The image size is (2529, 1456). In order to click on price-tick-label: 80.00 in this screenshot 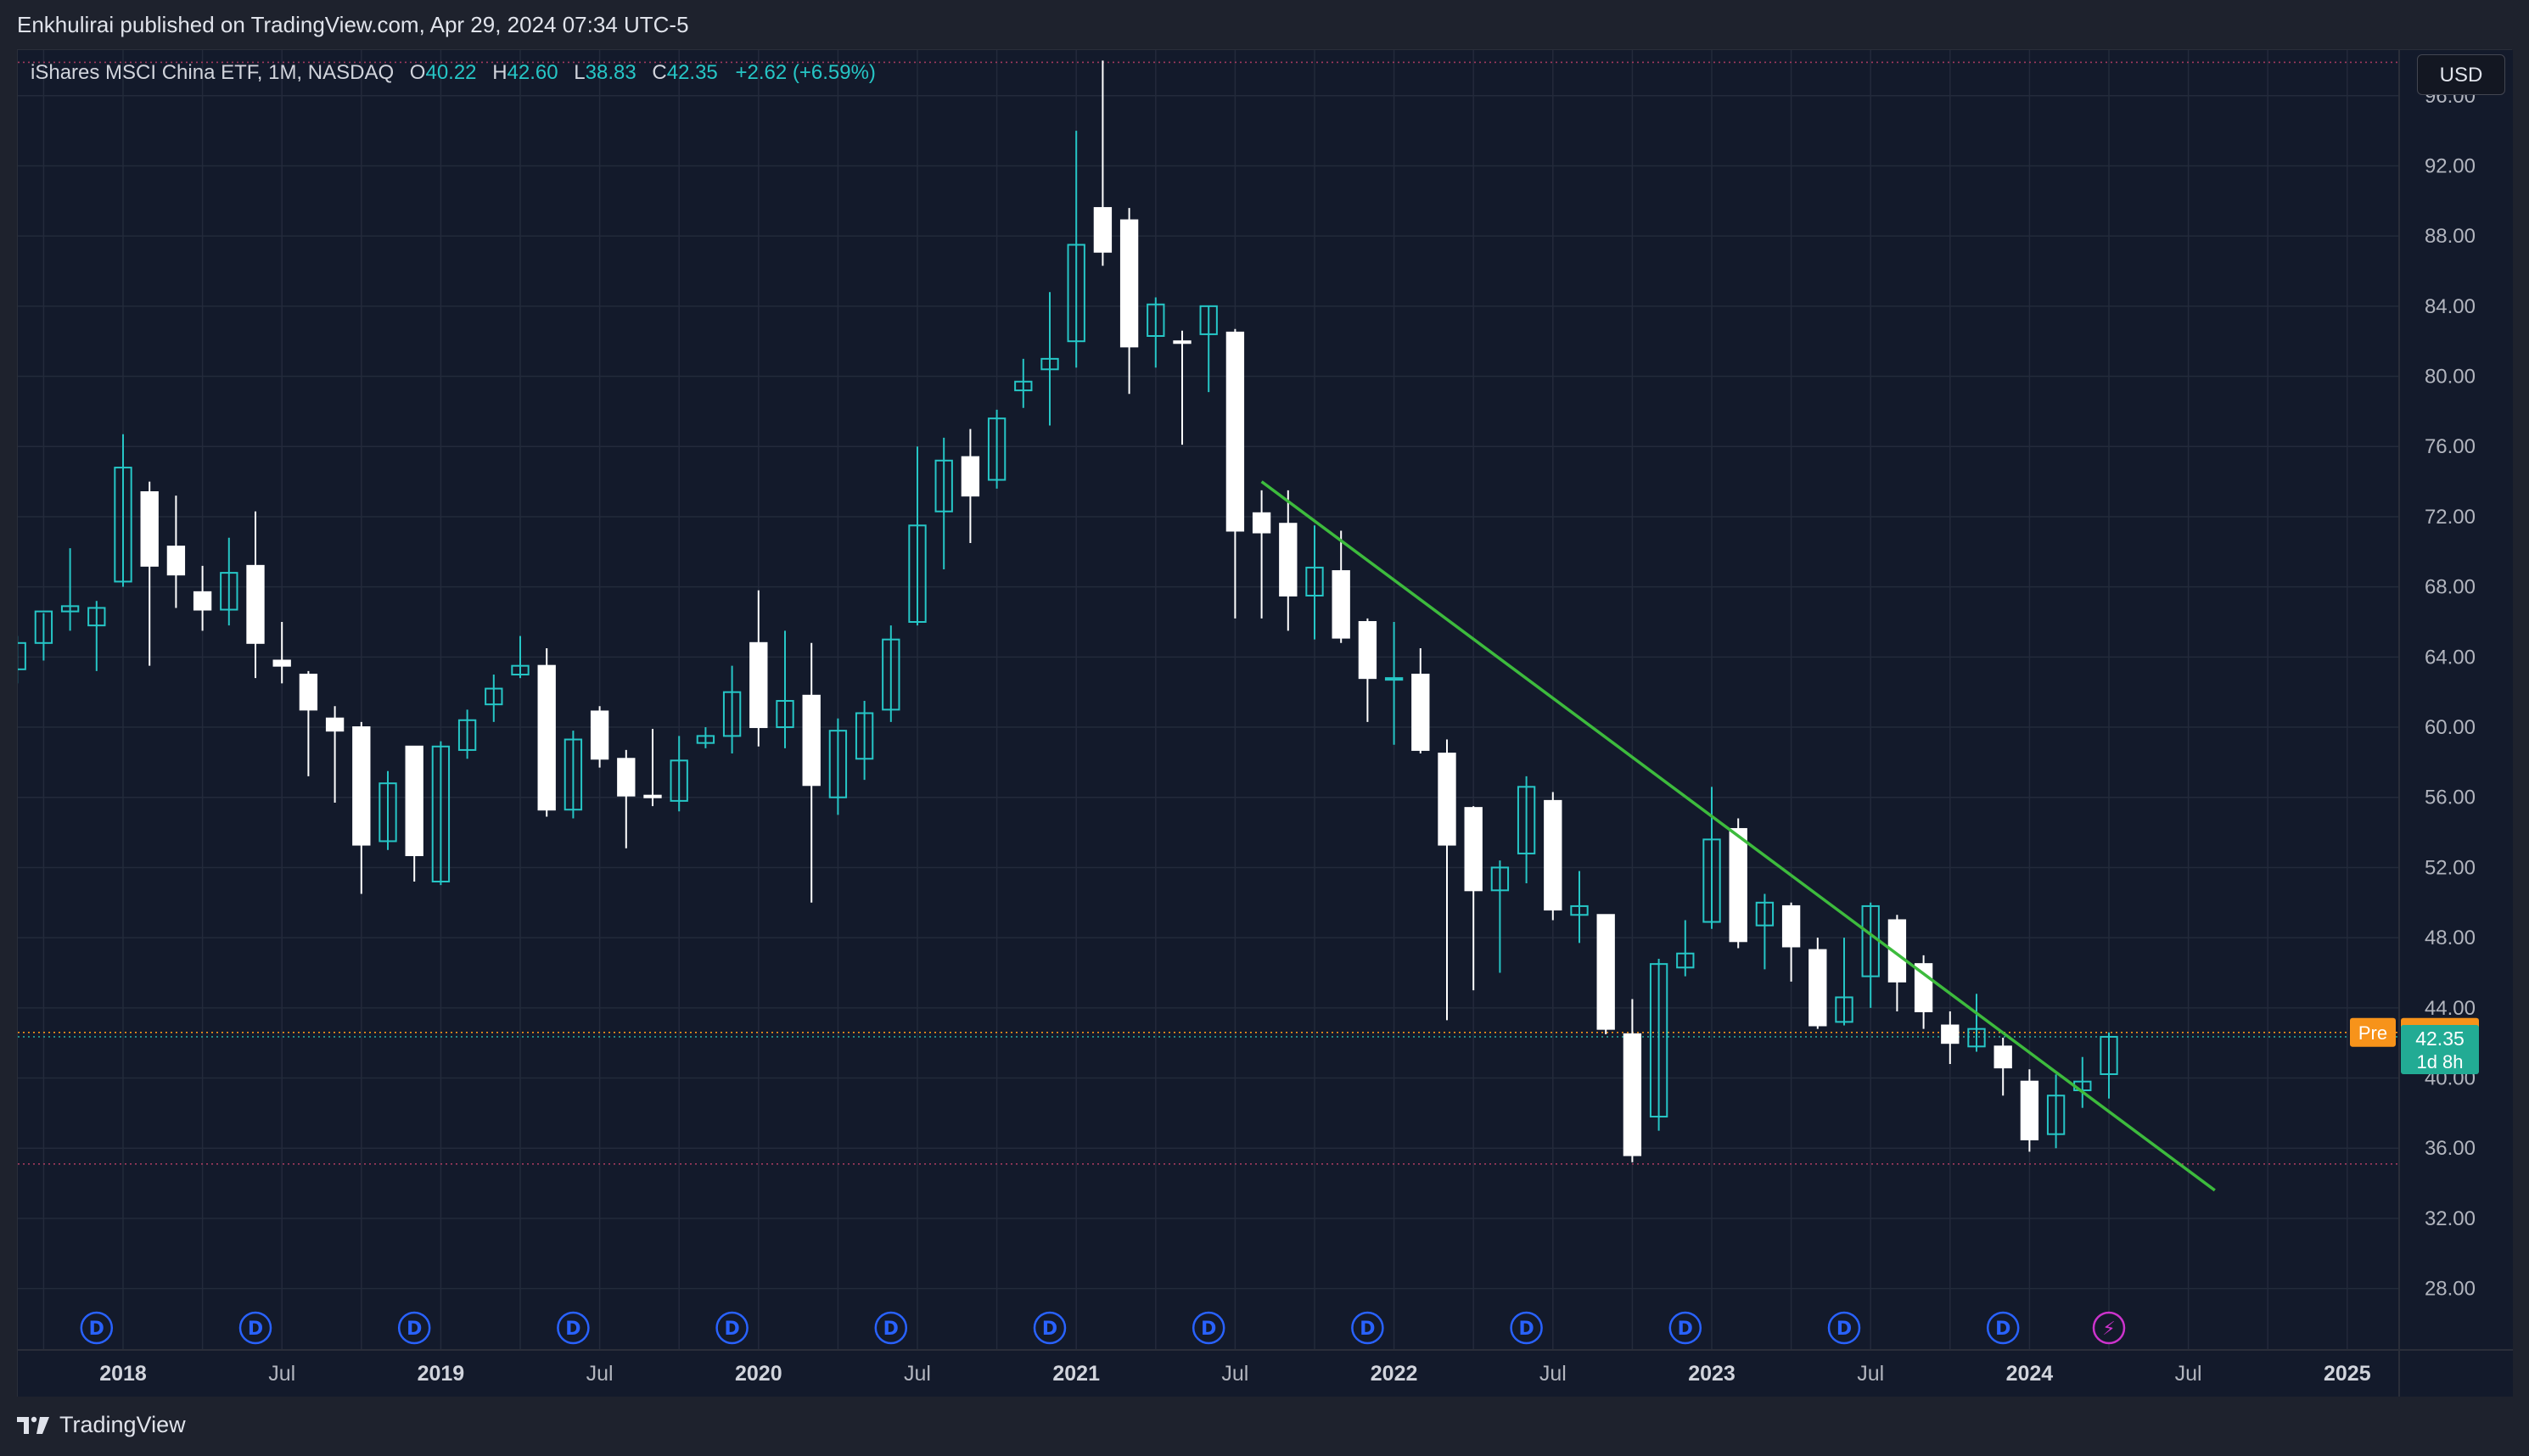, I will do `click(2450, 377)`.